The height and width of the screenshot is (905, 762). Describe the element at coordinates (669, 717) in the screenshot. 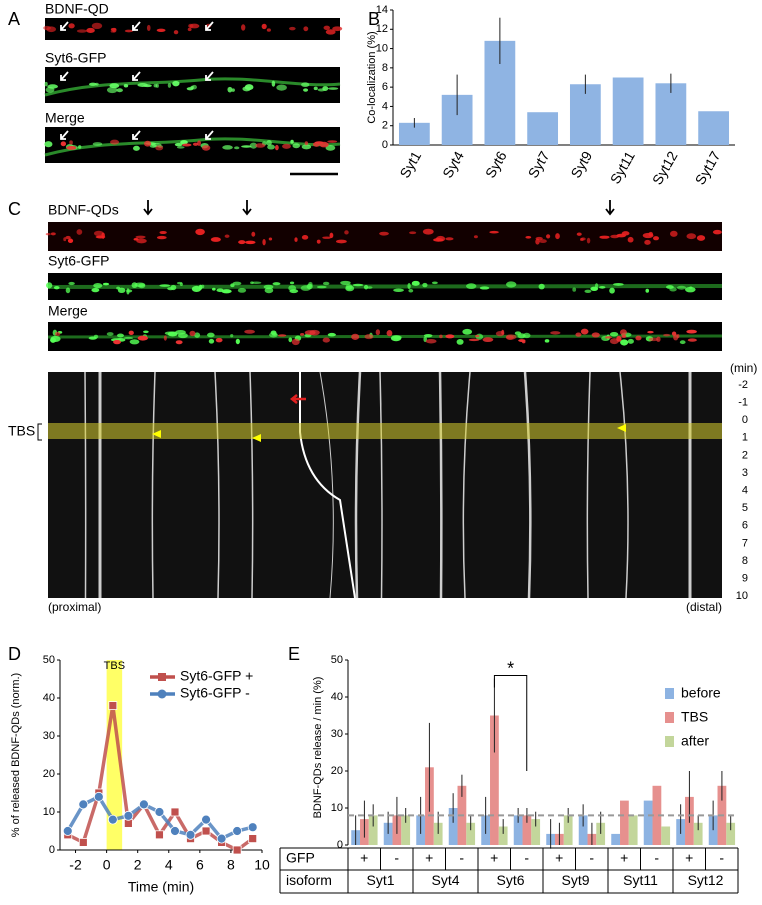

I see `legend-swatch` at that location.